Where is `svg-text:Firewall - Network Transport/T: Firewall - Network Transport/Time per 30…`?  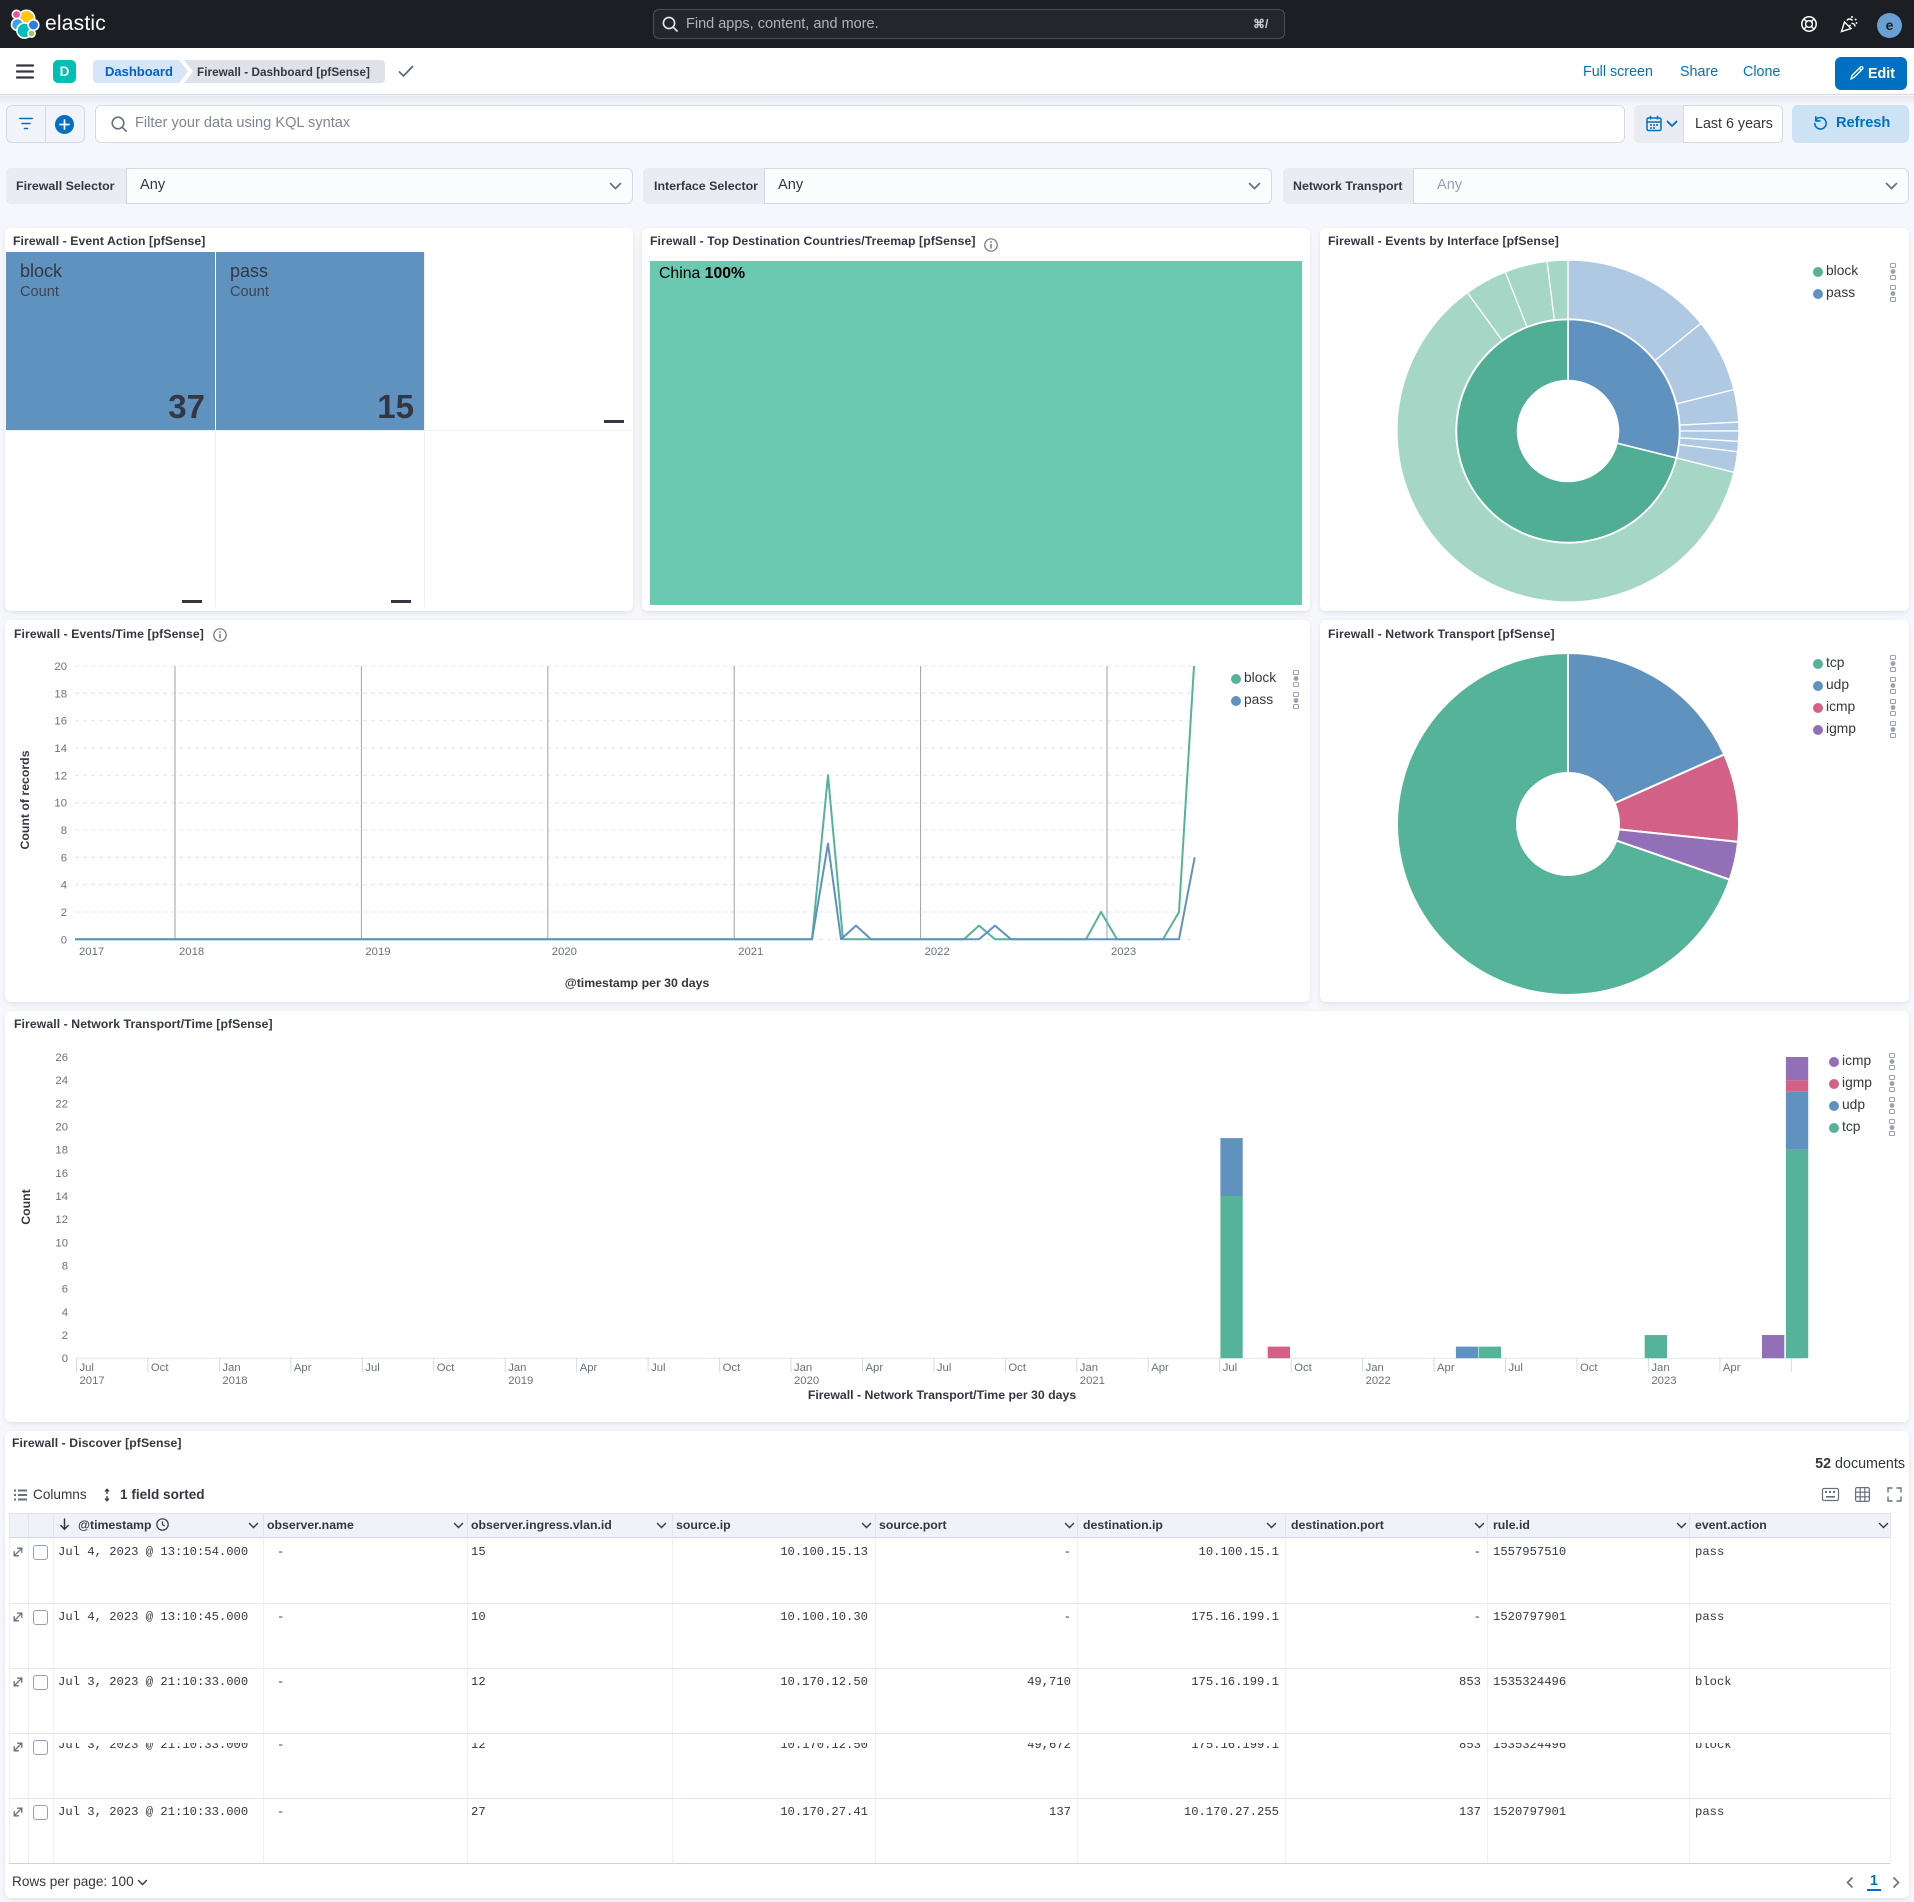 svg-text:Firewall - Network Transport/T: Firewall - Network Transport/Time per 30… is located at coordinates (942, 1395).